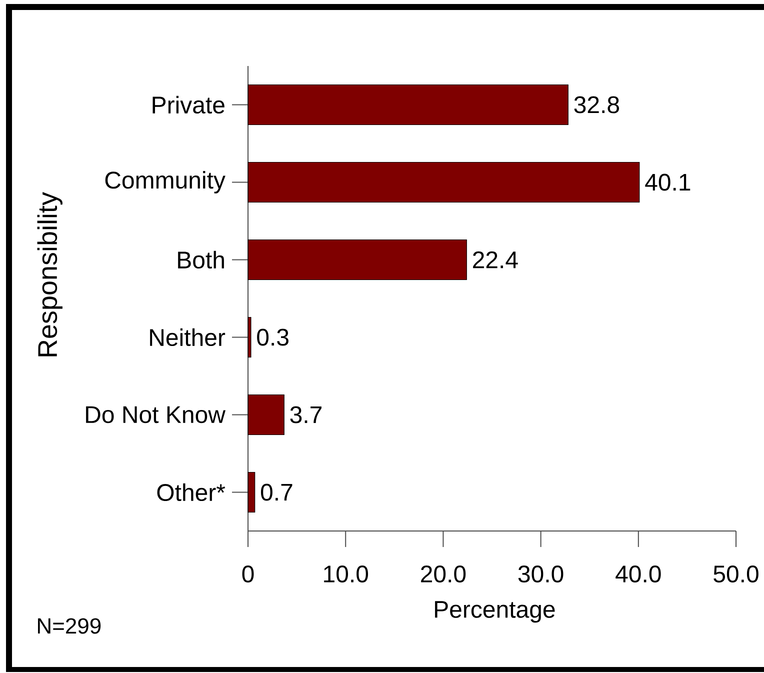  What do you see at coordinates (156, 415) in the screenshot?
I see `y-tick-label: Do Not Know` at bounding box center [156, 415].